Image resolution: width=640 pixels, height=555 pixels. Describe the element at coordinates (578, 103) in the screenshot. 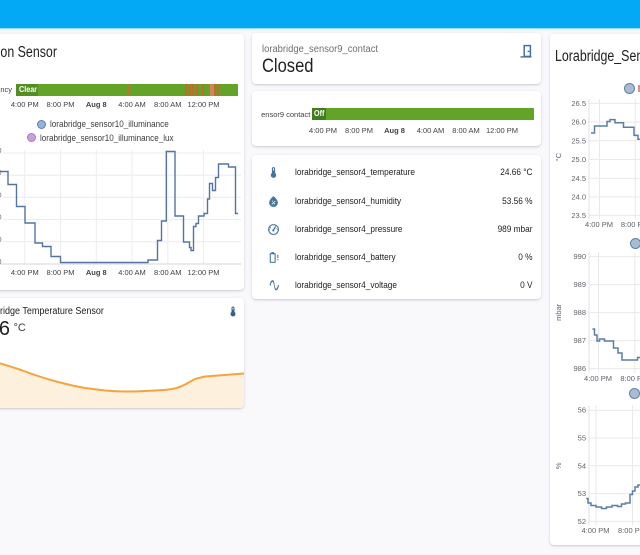

I see `svg-text: 26.5` at that location.